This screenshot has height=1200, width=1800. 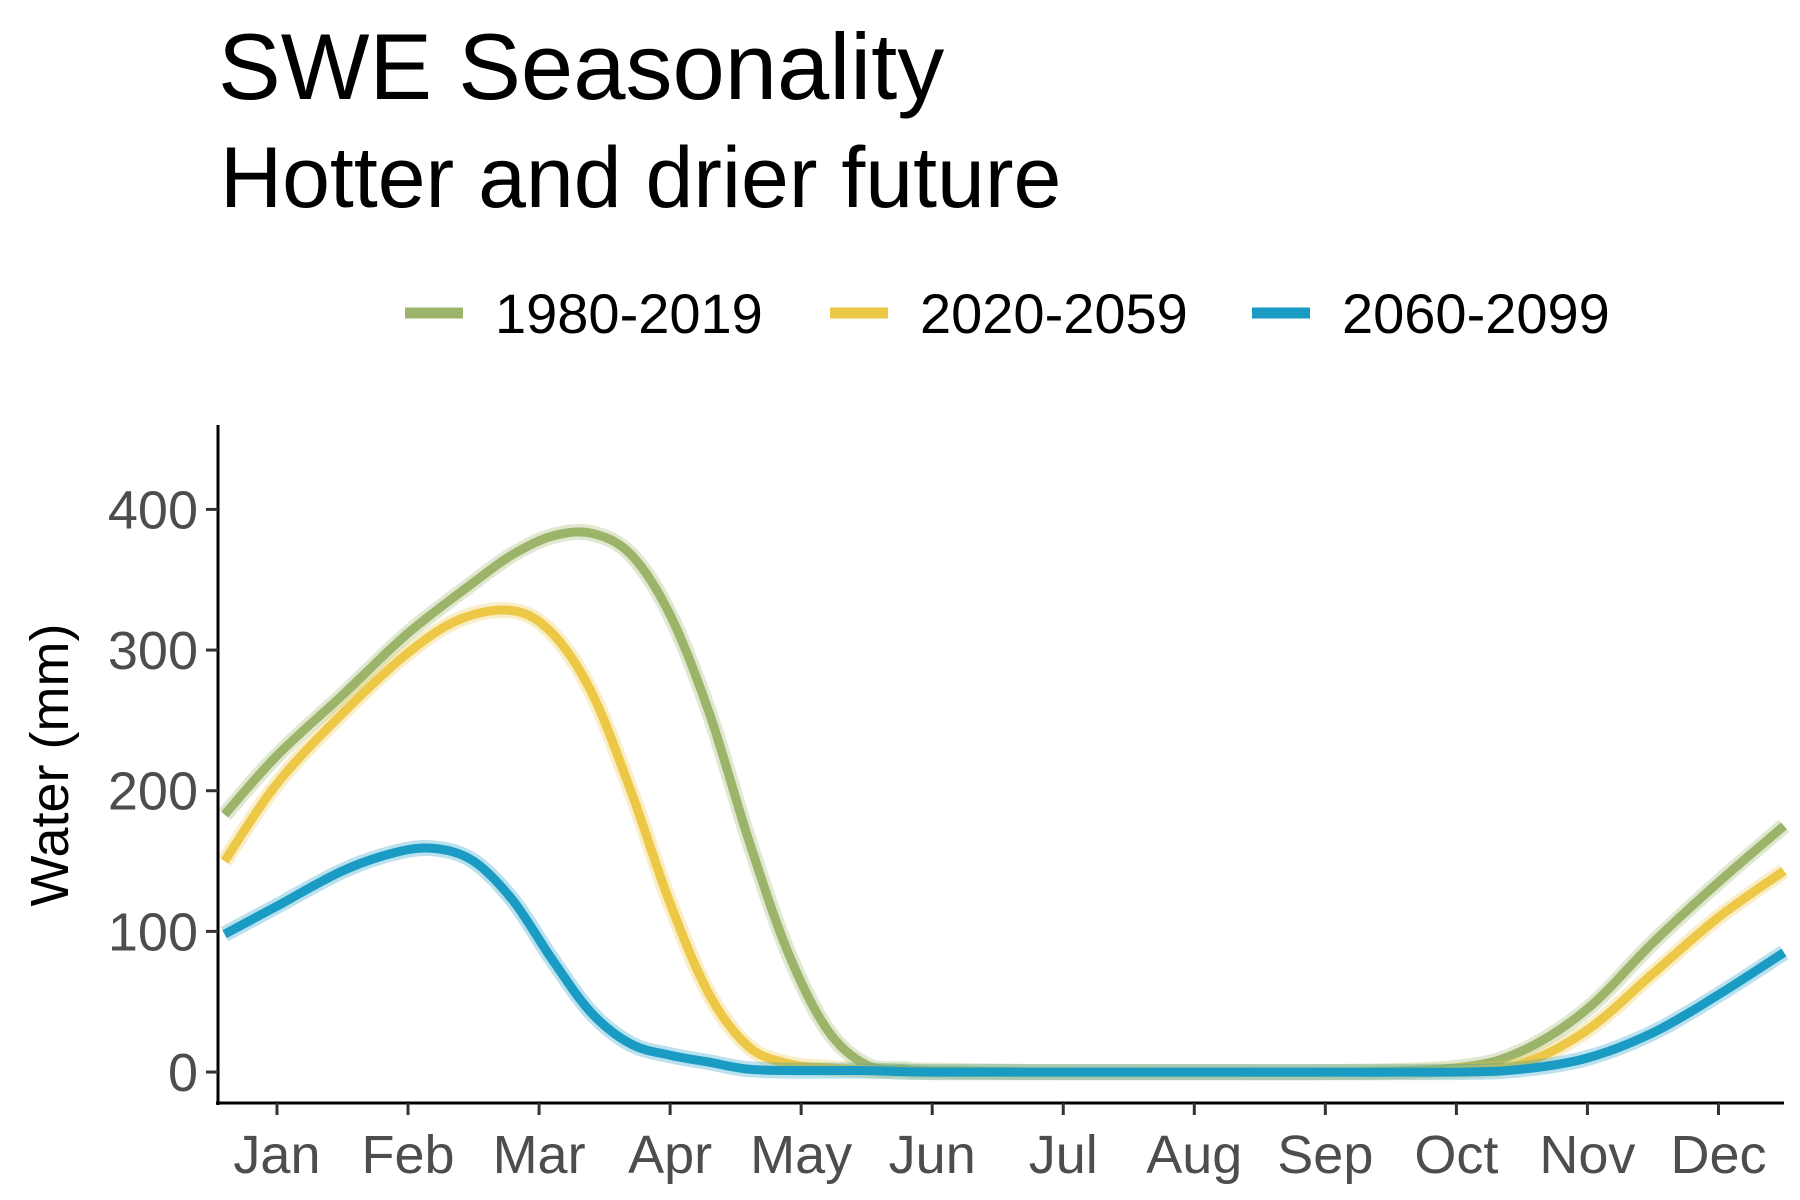 I want to click on x-tick-label: Jul, so click(x=1063, y=1155).